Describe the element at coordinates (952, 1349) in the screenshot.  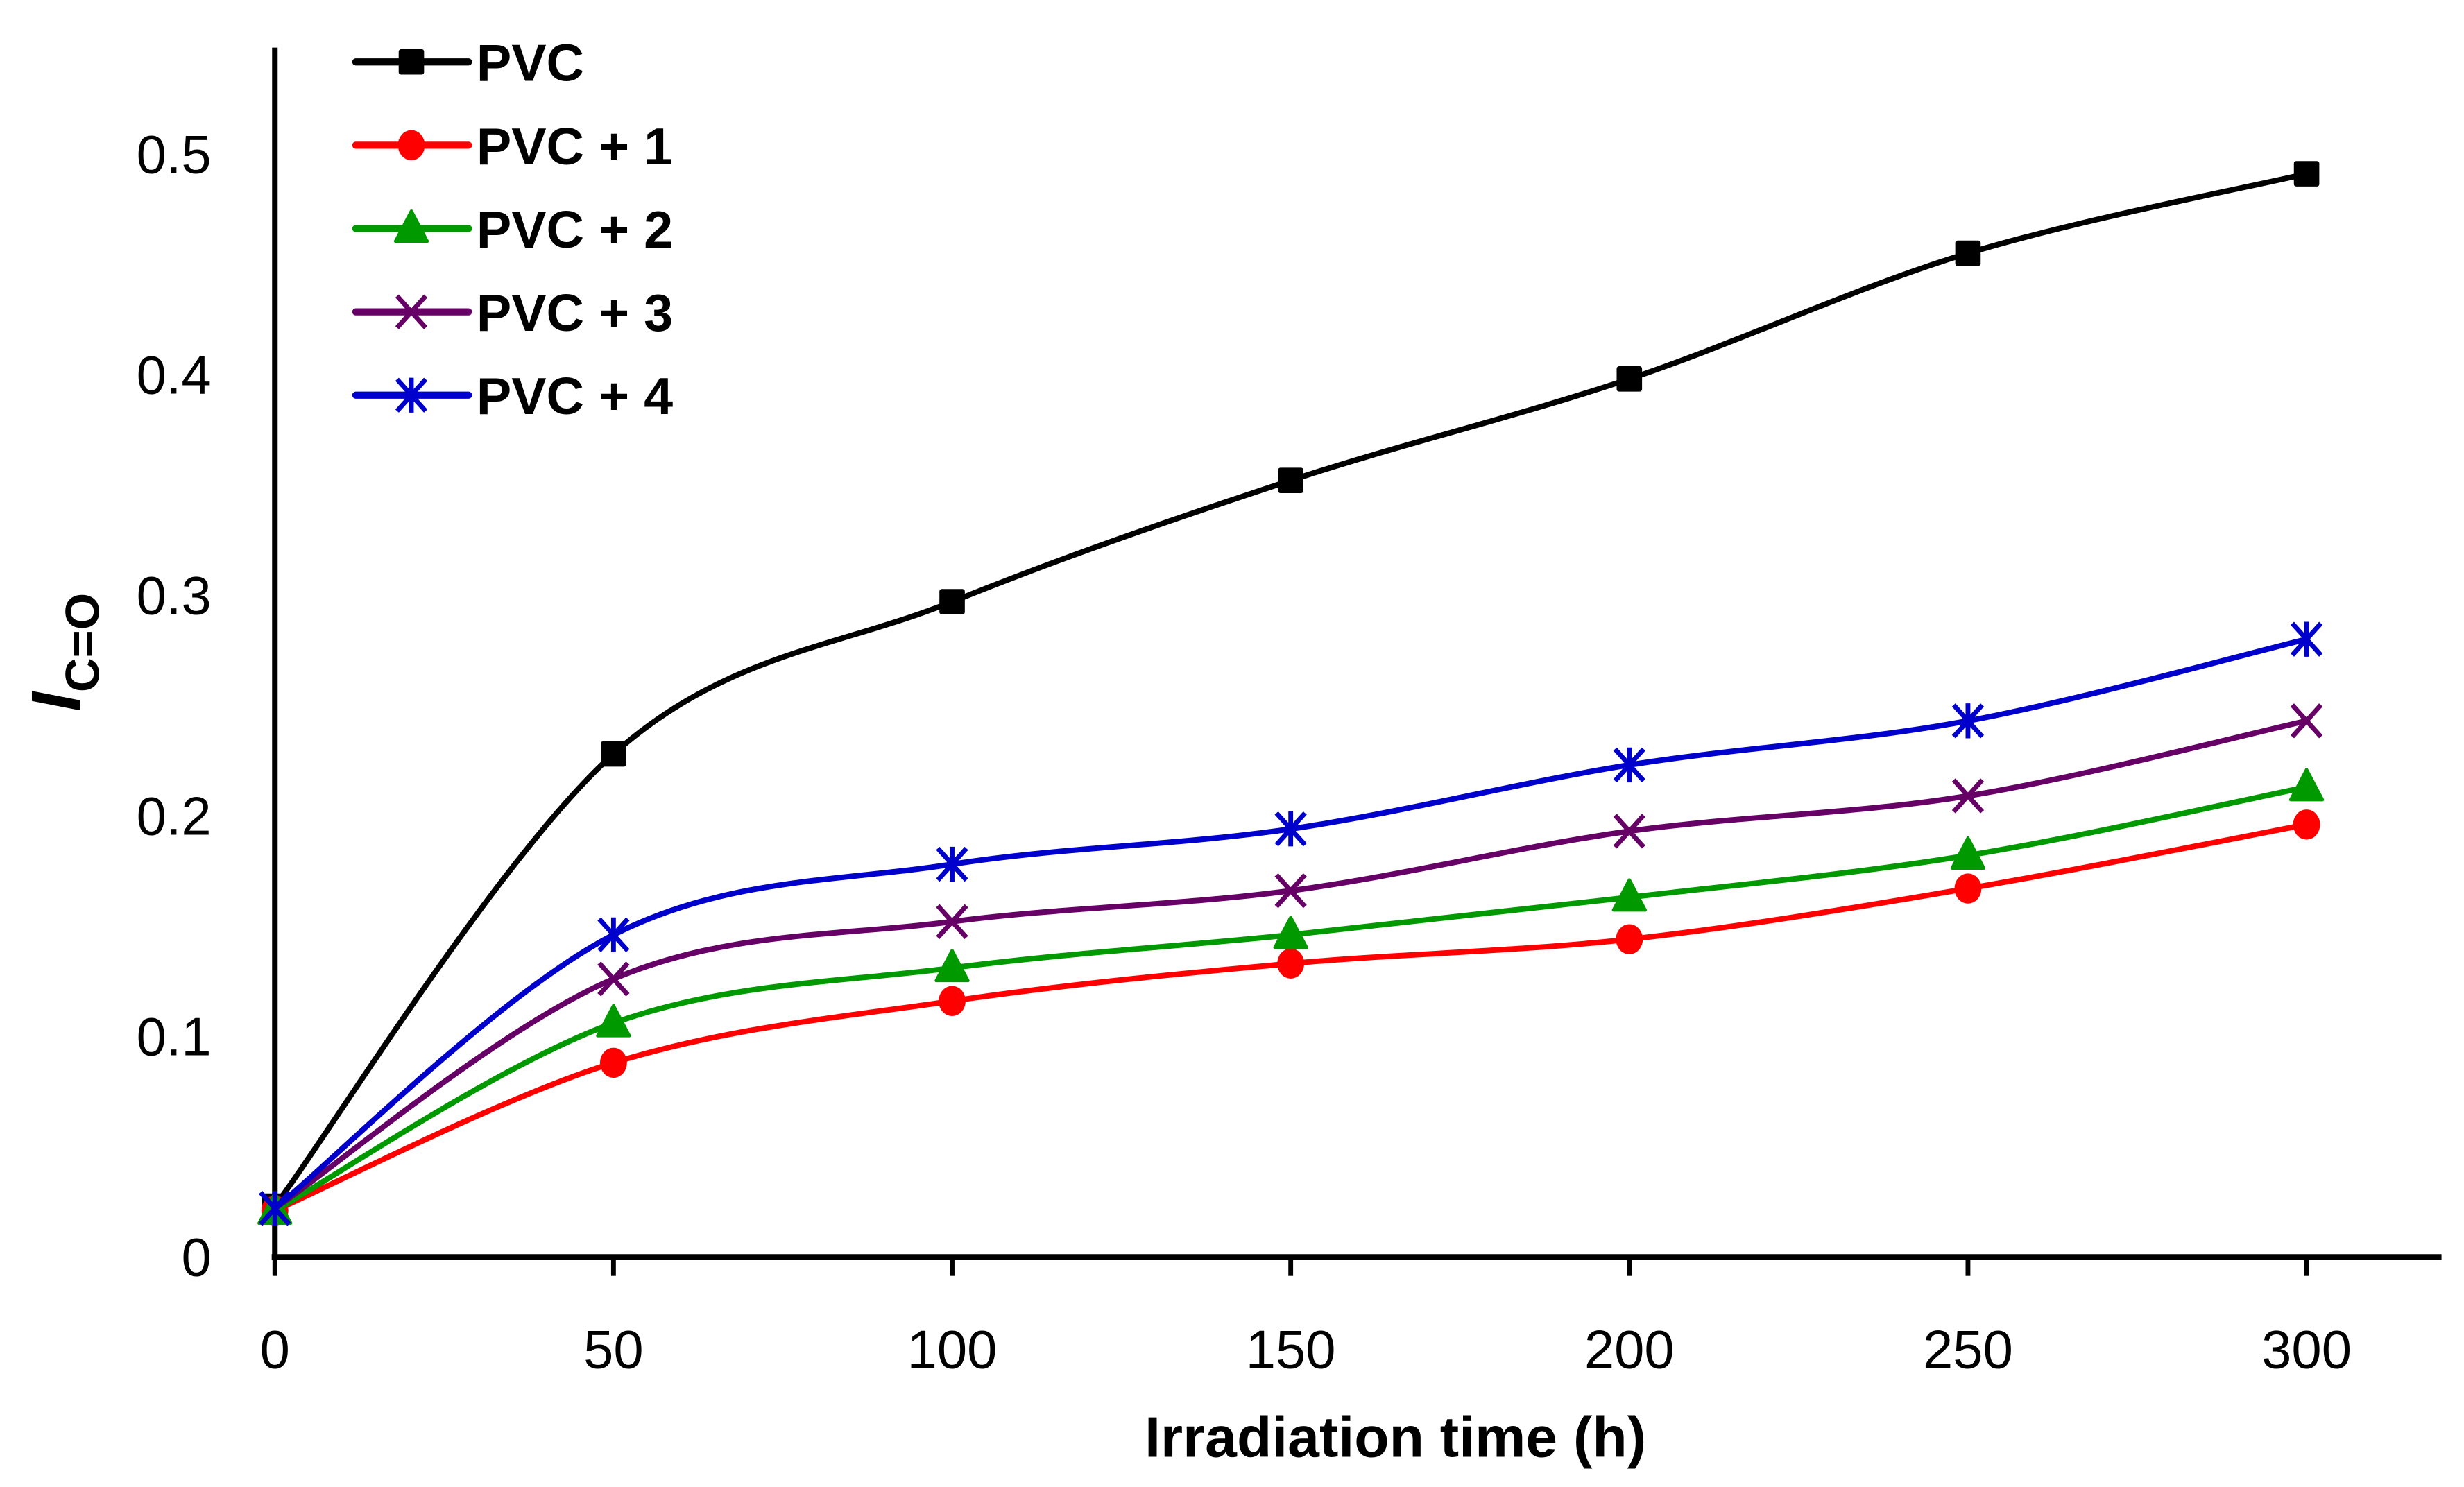
I see `x-tick-label: 100` at that location.